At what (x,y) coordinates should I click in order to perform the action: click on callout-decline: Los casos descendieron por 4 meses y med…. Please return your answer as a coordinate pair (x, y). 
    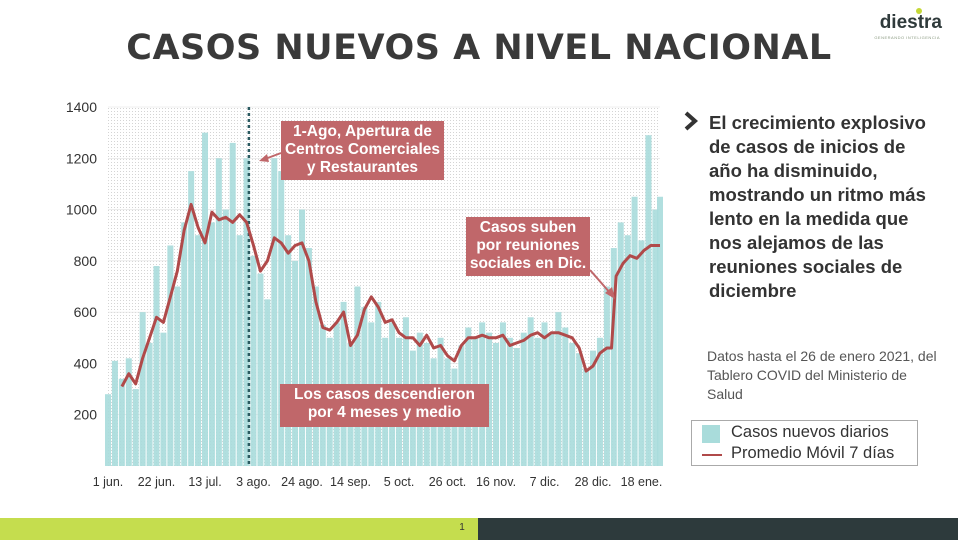
    Looking at the image, I should click on (384, 405).